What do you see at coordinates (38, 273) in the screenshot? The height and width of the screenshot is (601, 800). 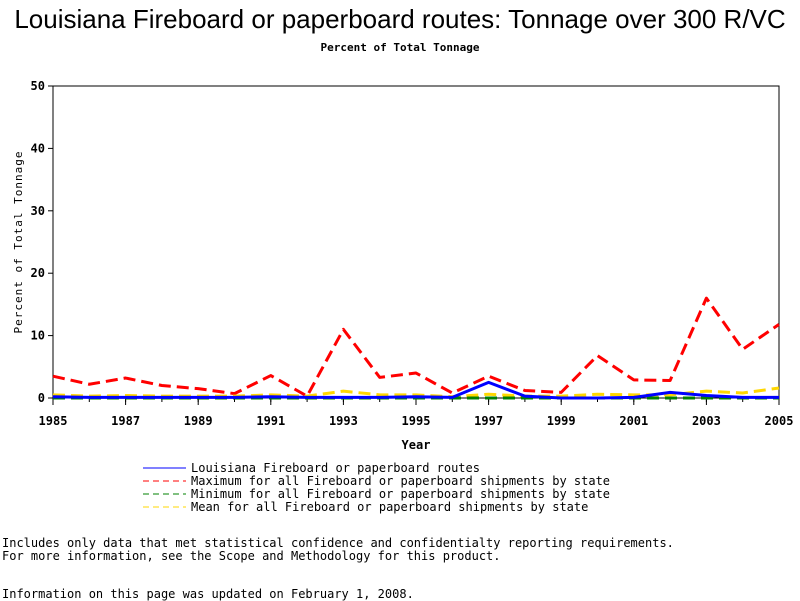 I see `y-tick-label: 20` at bounding box center [38, 273].